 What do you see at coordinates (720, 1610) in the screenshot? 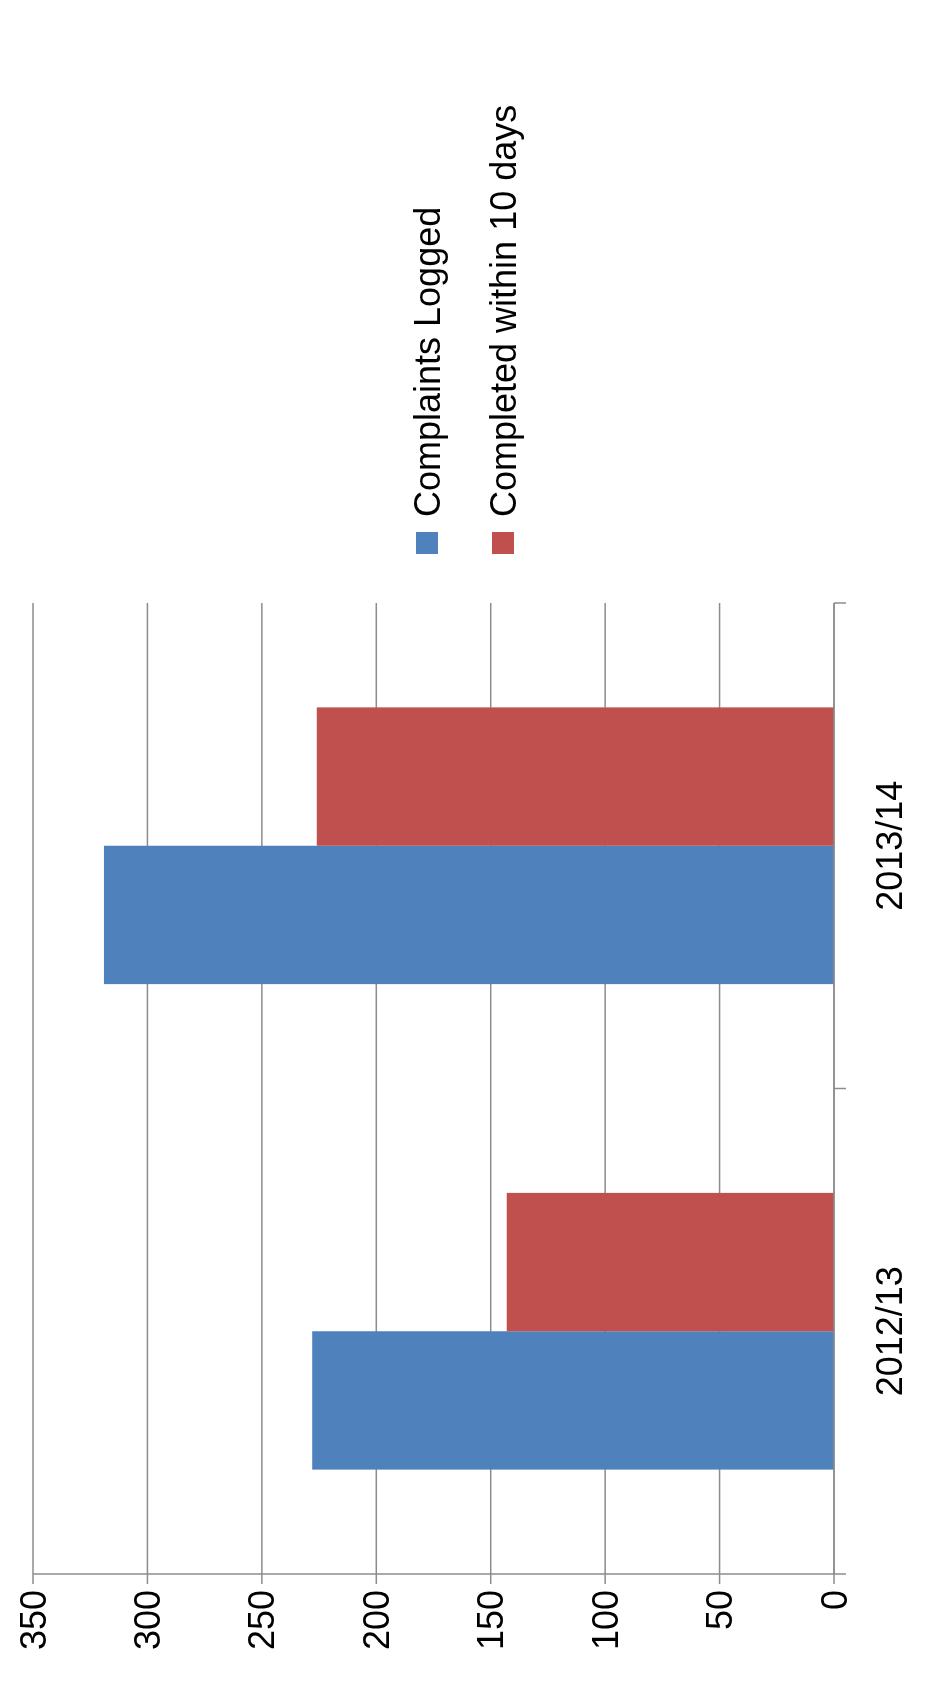
I see `x-tick-label: 50` at bounding box center [720, 1610].